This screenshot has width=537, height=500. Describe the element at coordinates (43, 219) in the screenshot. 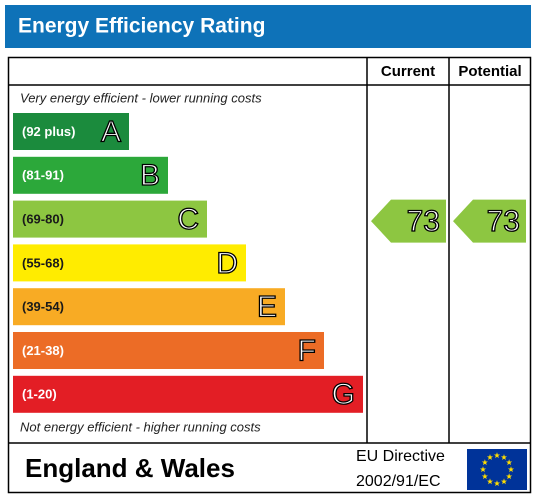

I see `band-range: (69-80)` at that location.